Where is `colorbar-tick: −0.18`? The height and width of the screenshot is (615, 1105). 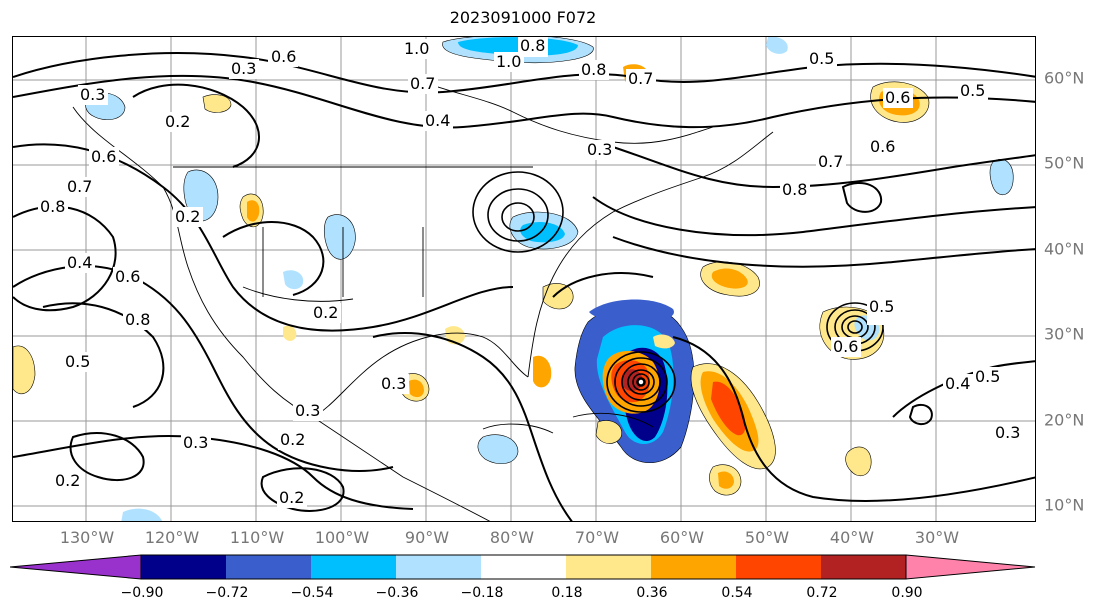 colorbar-tick: −0.18 is located at coordinates (482, 593).